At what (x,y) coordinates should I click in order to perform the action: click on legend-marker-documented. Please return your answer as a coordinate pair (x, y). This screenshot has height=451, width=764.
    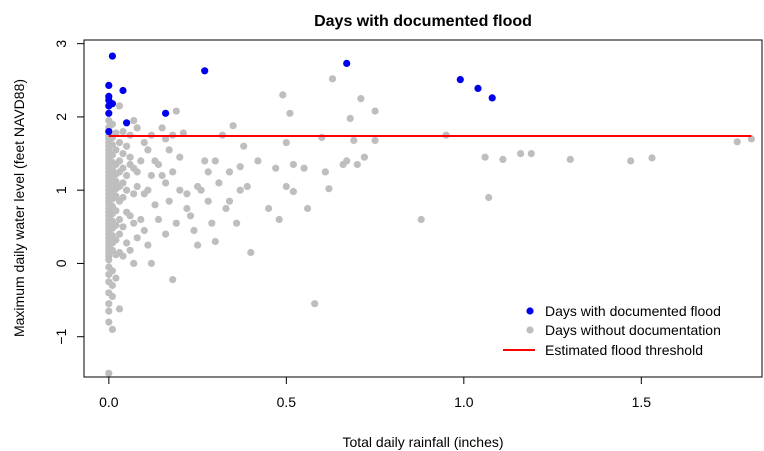
    Looking at the image, I should click on (530, 311).